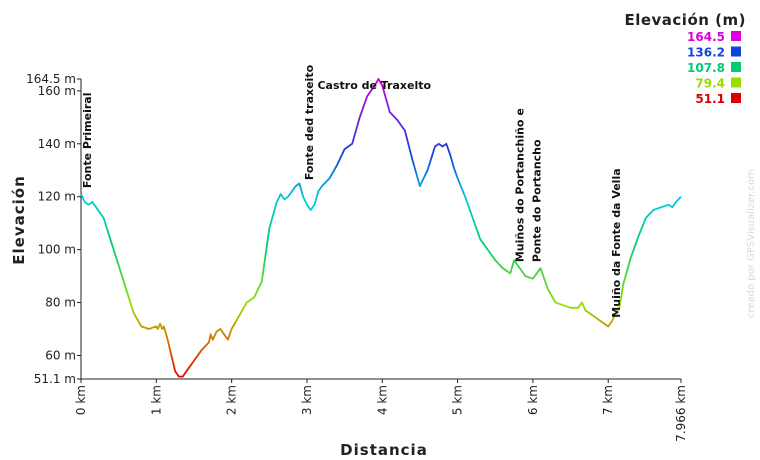  I want to click on legend-title: Elevación (m), so click(685, 20).